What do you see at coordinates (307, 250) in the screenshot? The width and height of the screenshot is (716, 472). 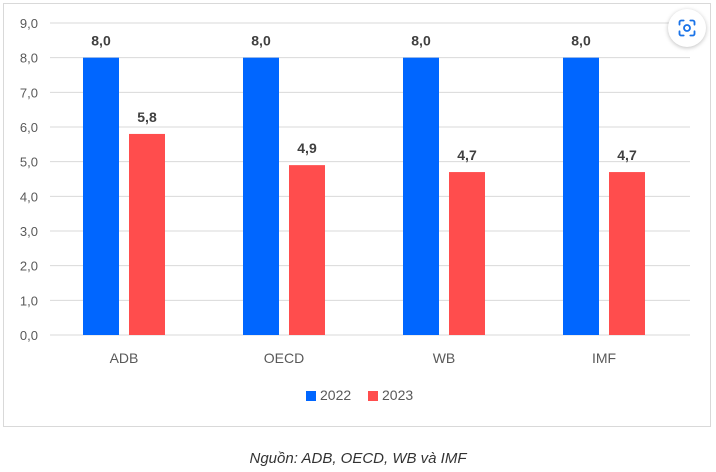 I see `bar-2023-oecd` at bounding box center [307, 250].